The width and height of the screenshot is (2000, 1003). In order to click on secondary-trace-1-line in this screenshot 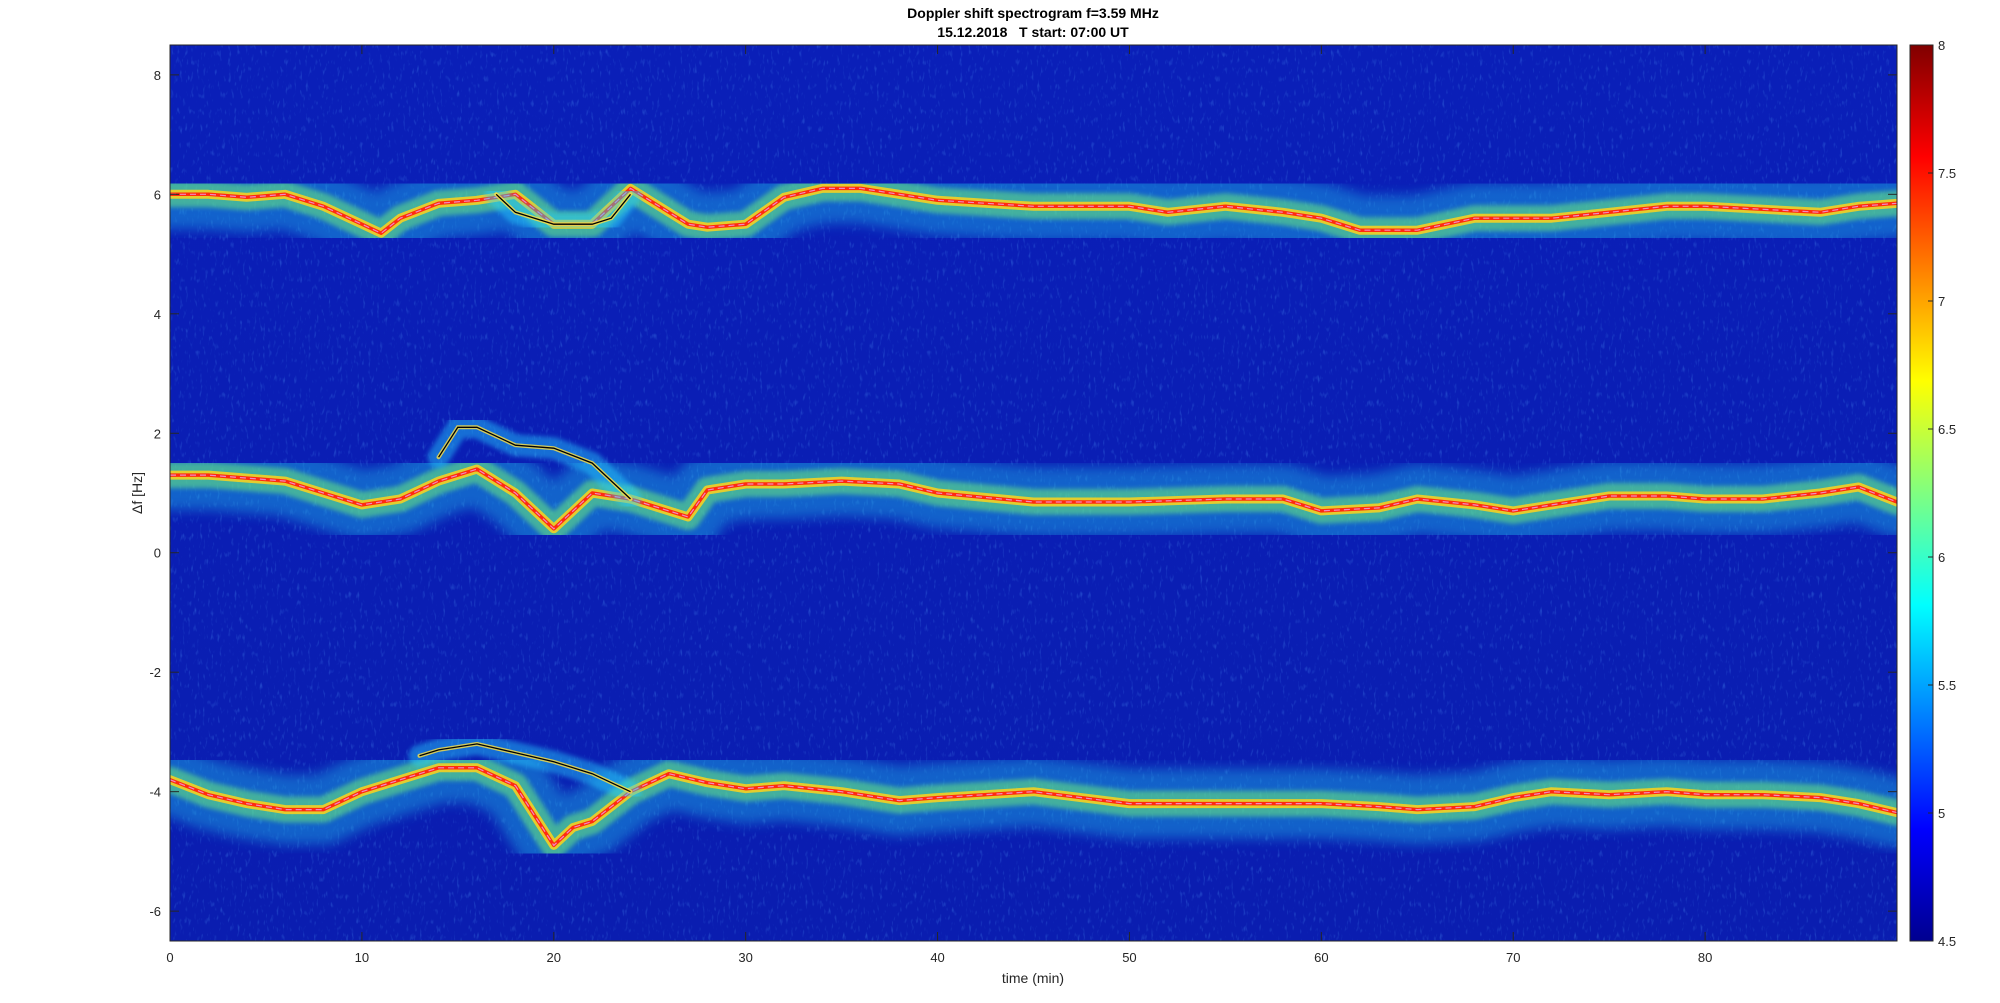, I will do `click(534, 463)`.